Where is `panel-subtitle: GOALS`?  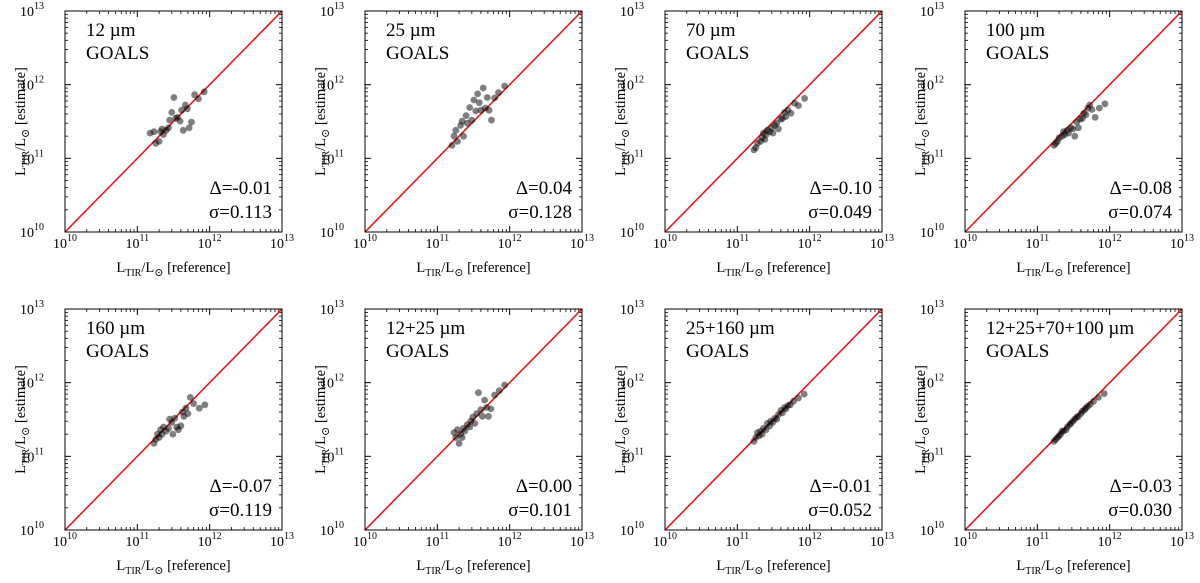 panel-subtitle: GOALS is located at coordinates (717, 351).